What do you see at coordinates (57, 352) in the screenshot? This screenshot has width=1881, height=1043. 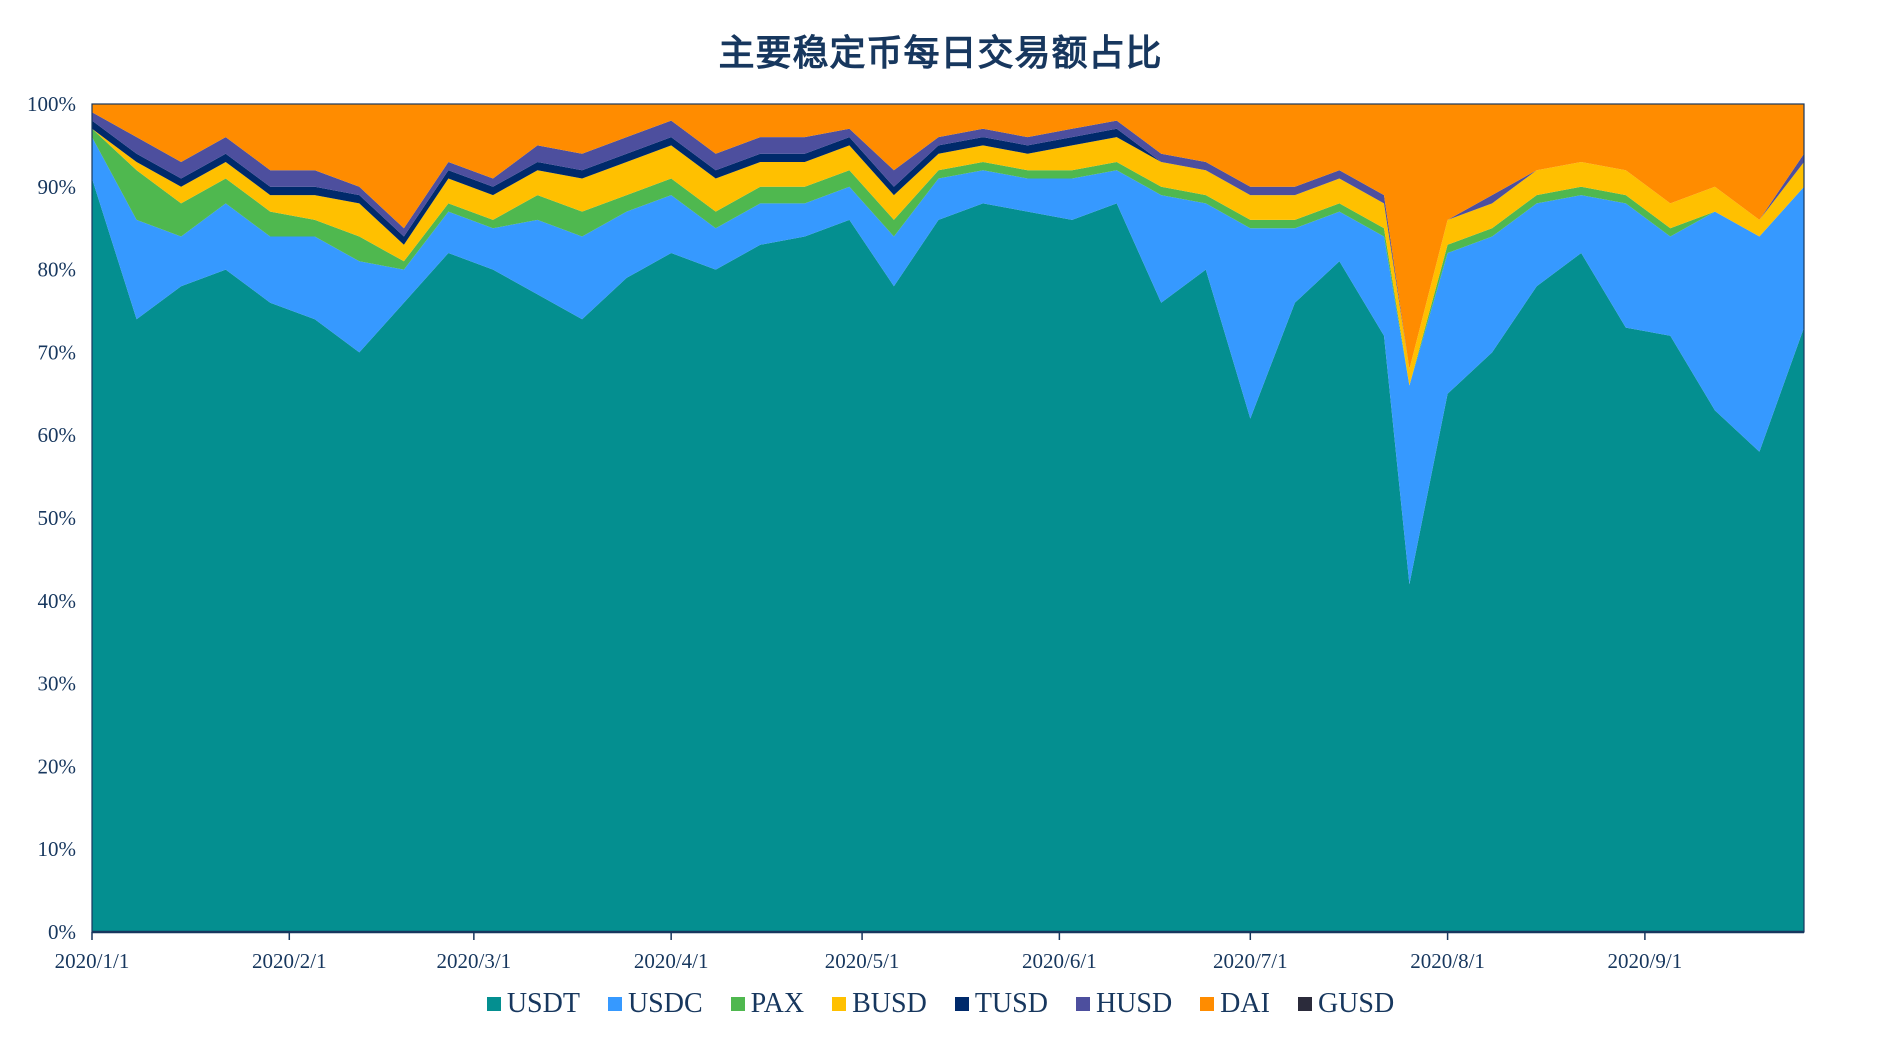 I see `y-tick-label: 70%` at bounding box center [57, 352].